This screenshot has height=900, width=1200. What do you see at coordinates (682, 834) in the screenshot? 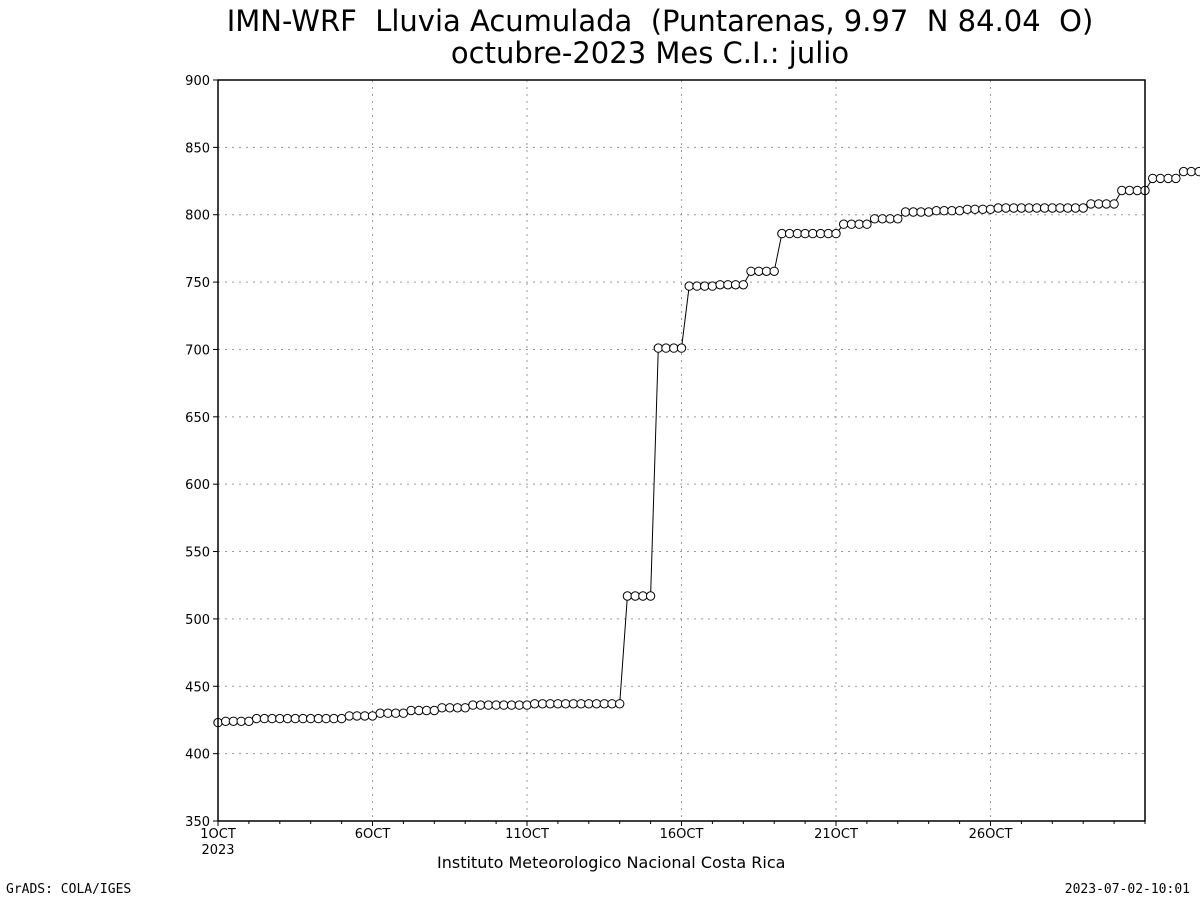
I see `x-tick-label: 16OCT` at bounding box center [682, 834].